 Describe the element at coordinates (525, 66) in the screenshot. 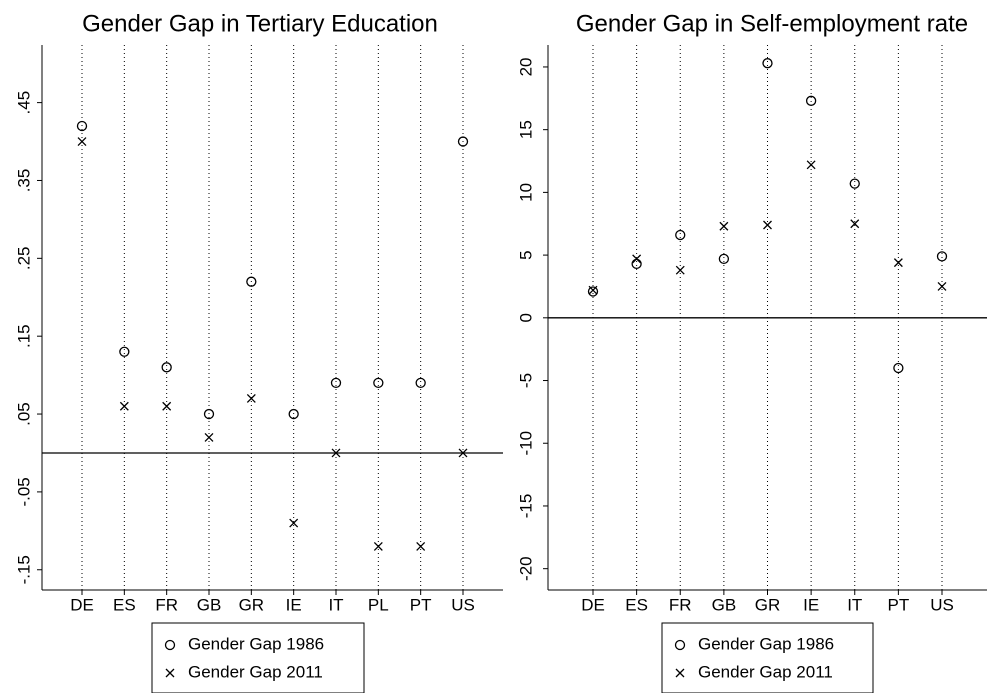

I see `y-tick-label: 20` at that location.